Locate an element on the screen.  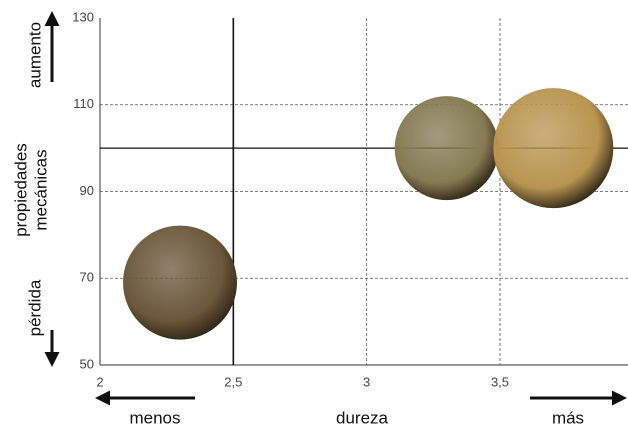
y-tick-label: 90 is located at coordinates (87, 190).